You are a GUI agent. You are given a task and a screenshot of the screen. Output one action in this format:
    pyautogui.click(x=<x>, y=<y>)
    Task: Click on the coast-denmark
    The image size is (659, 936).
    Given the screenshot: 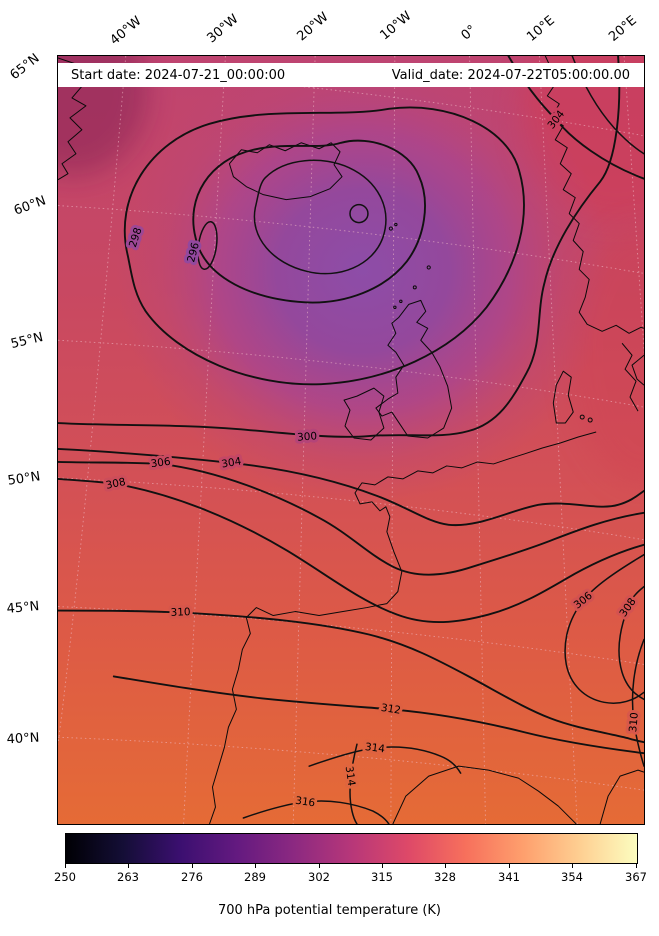 What is the action you would take?
    pyautogui.click(x=563, y=397)
    